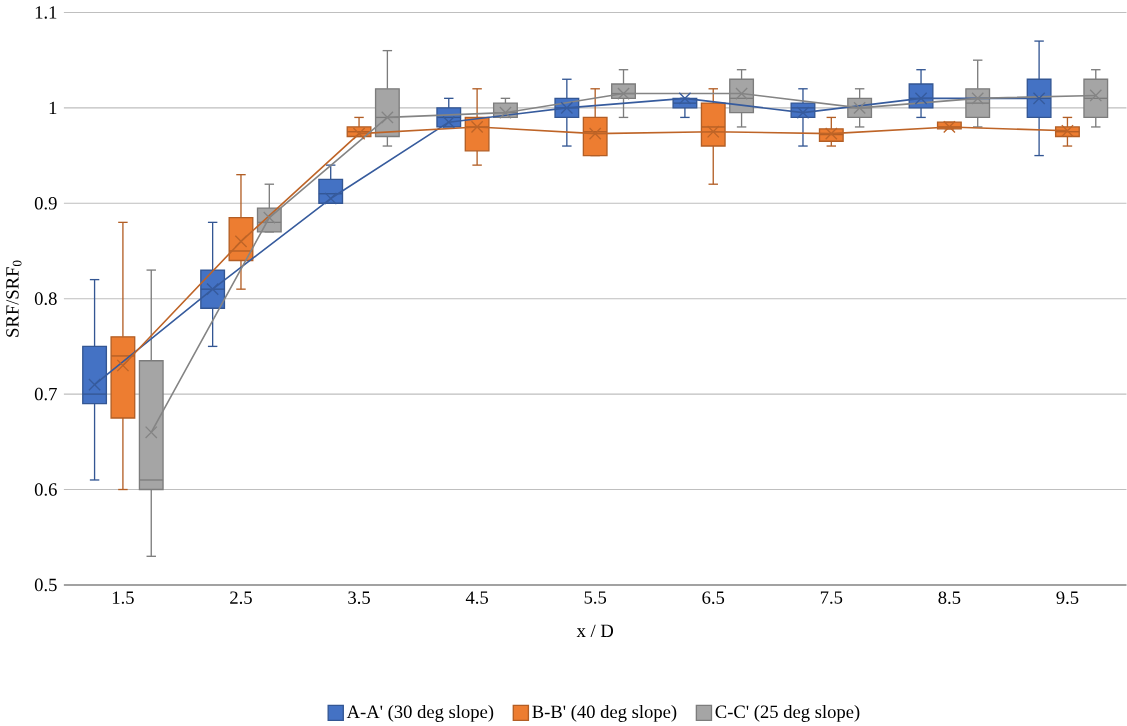 This screenshot has width=1127, height=726. I want to click on x-tick-label: 4.5, so click(477, 597).